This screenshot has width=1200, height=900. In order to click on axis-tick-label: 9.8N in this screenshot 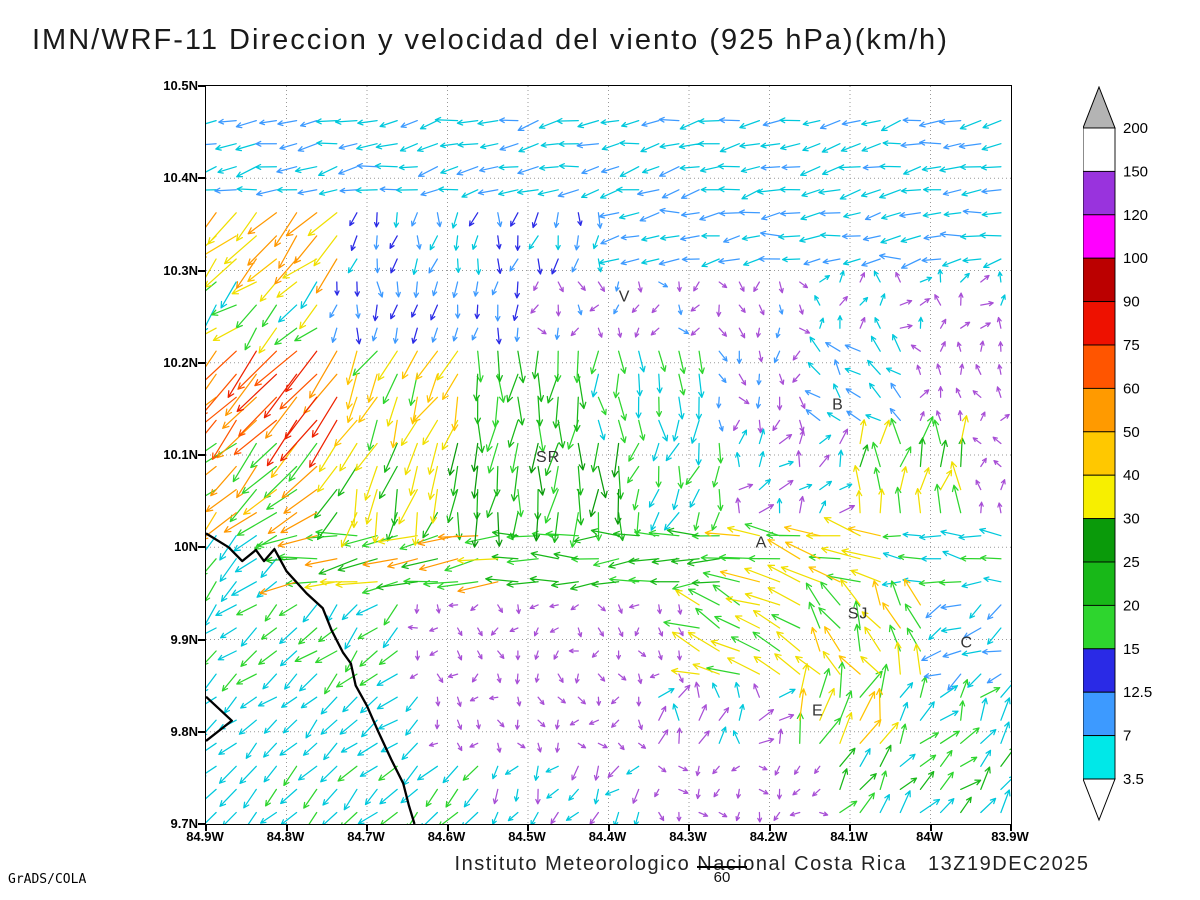, I will do `click(184, 731)`.